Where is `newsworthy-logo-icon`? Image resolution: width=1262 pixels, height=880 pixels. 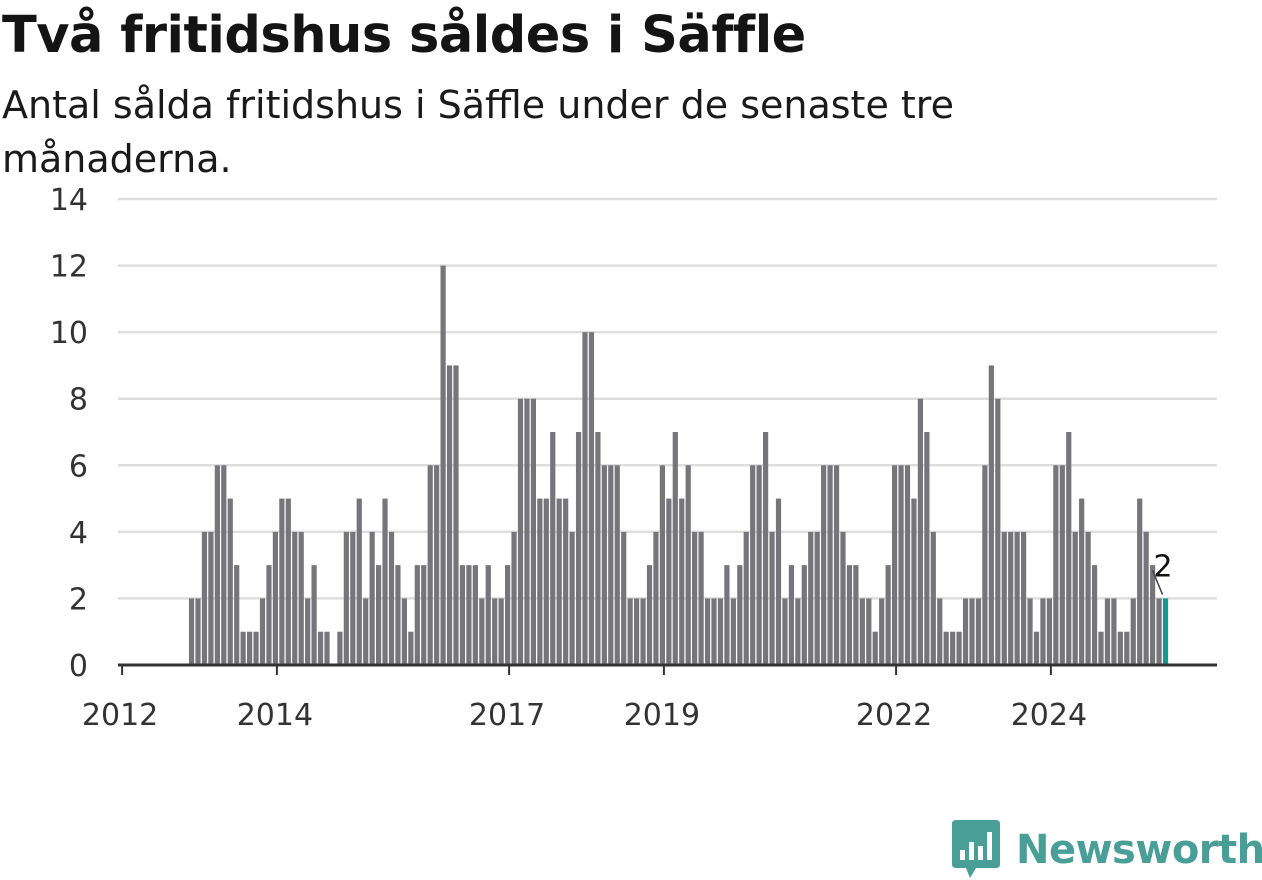
newsworthy-logo-icon is located at coordinates (976, 849).